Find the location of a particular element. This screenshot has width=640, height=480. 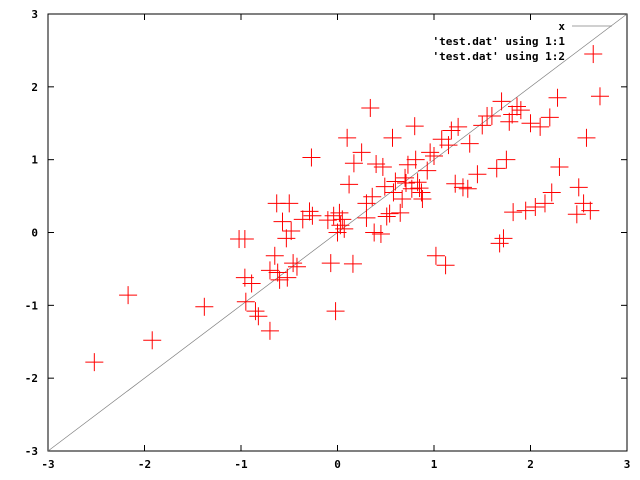

x-tick-label: -1 is located at coordinates (241, 464).